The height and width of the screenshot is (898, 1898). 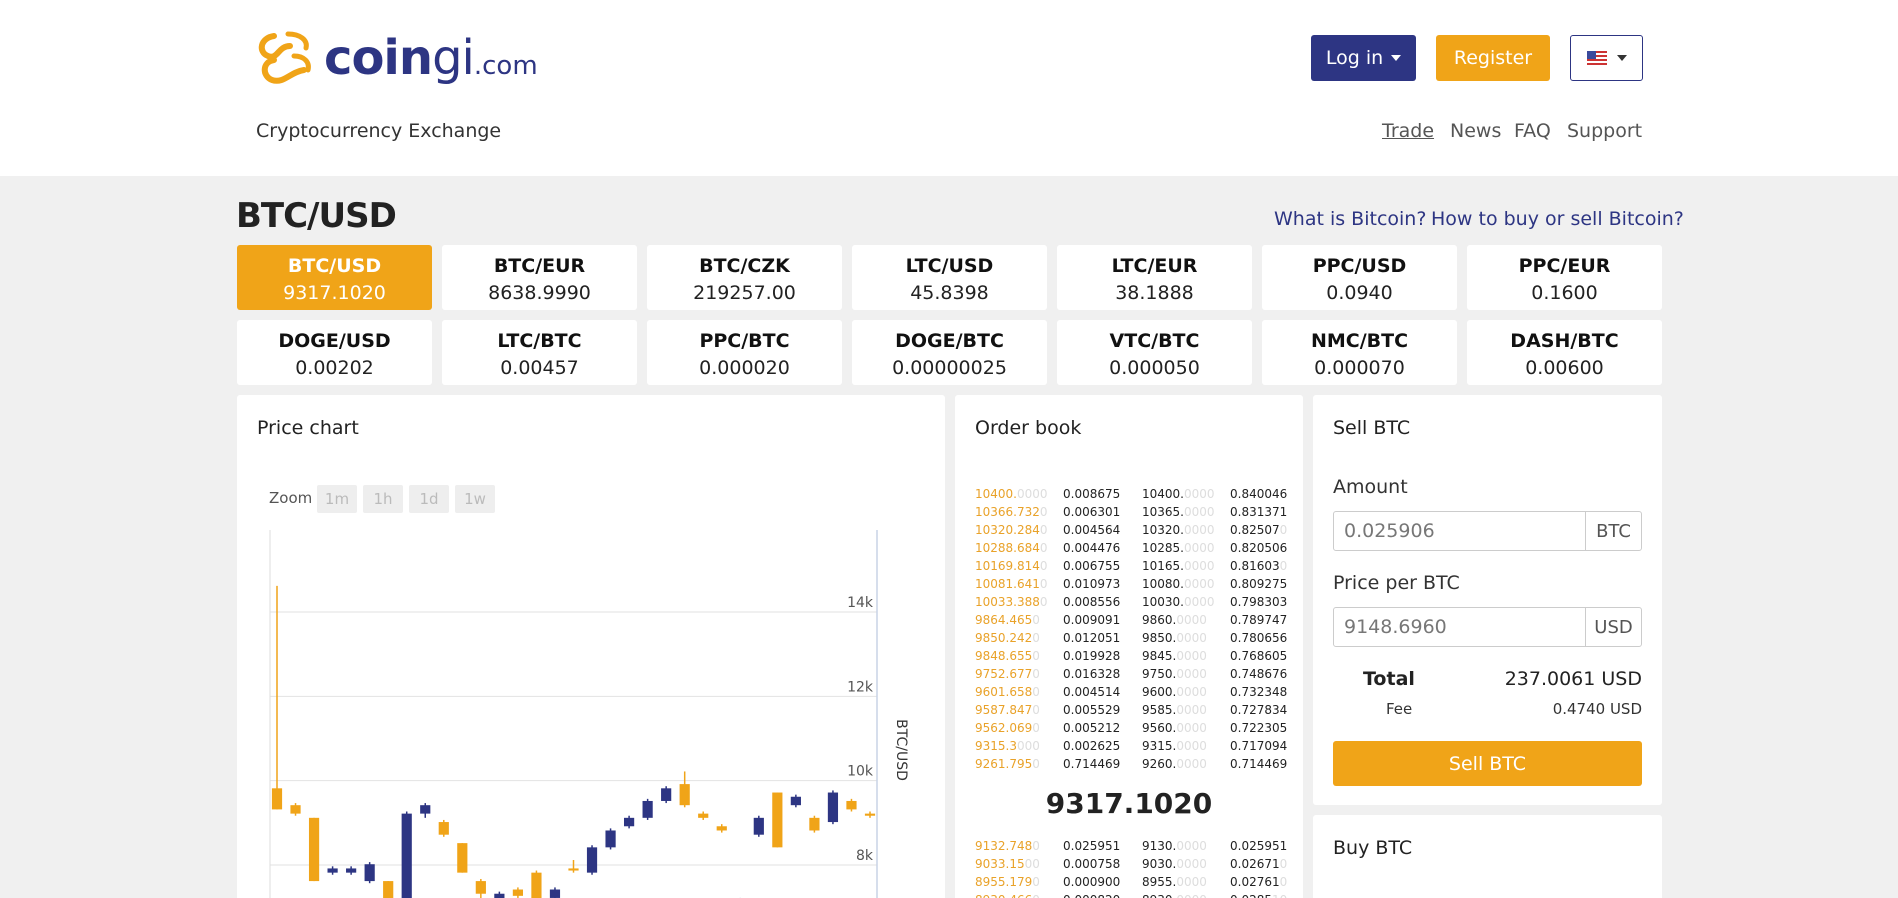 What do you see at coordinates (1154, 352) in the screenshot?
I see `market-tile: VTC/BTC 0.000050` at bounding box center [1154, 352].